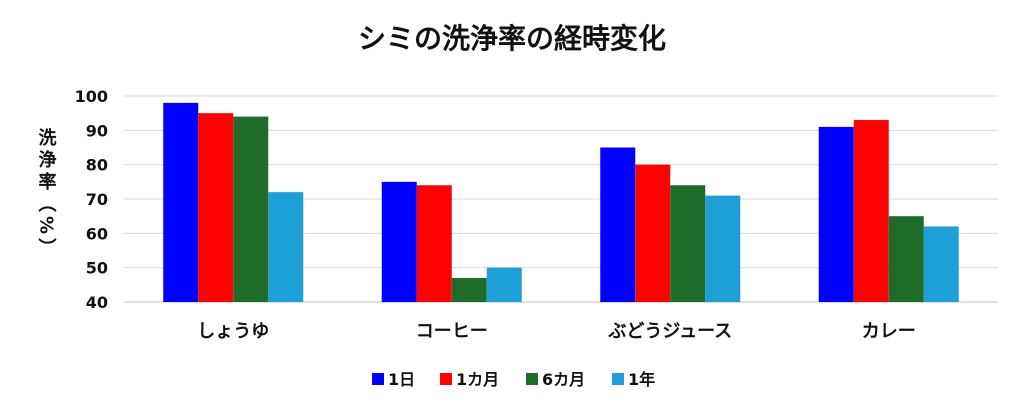 The height and width of the screenshot is (413, 1024). What do you see at coordinates (97, 233) in the screenshot?
I see `y-tick-label: 60` at bounding box center [97, 233].